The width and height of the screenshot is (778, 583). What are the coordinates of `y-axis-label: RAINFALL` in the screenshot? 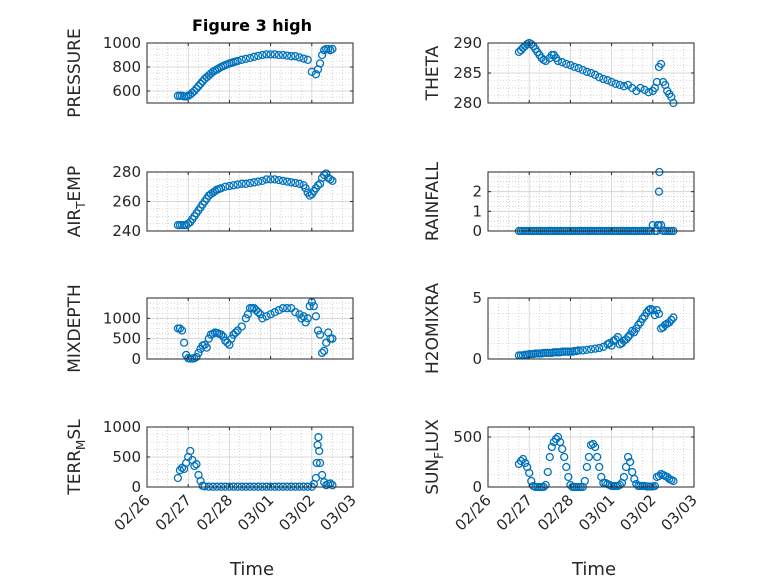 It's located at (433, 201).